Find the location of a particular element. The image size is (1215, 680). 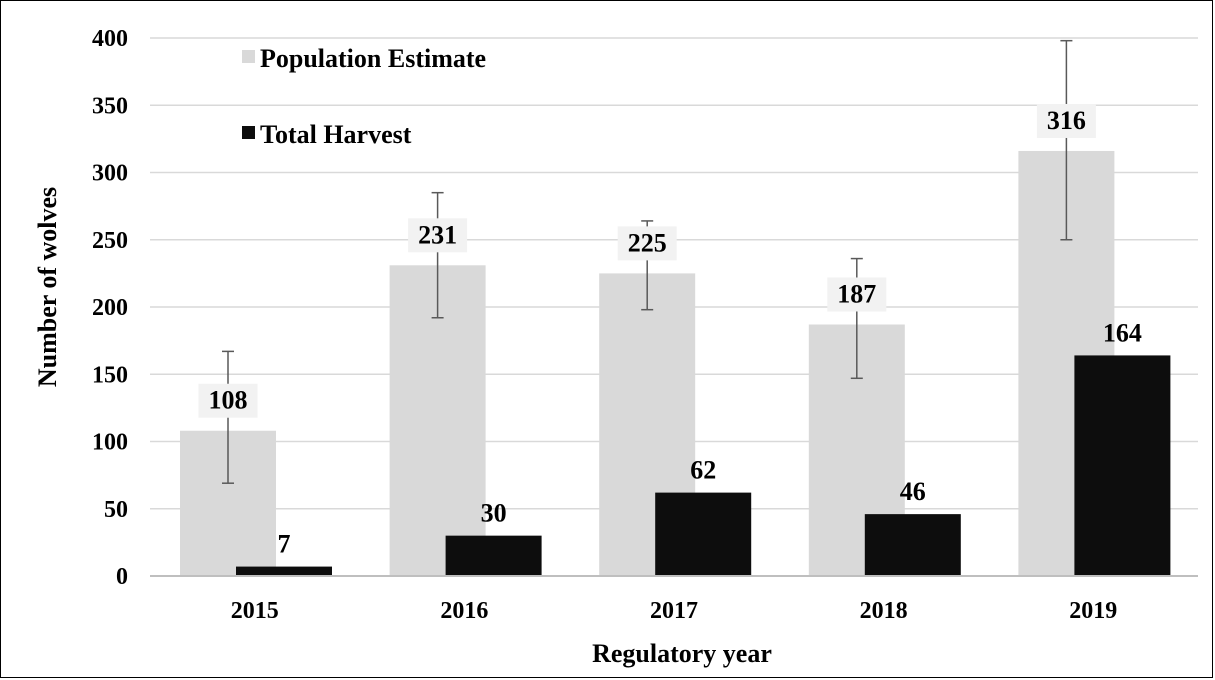

bar-total-harvest-2018 is located at coordinates (912, 545).